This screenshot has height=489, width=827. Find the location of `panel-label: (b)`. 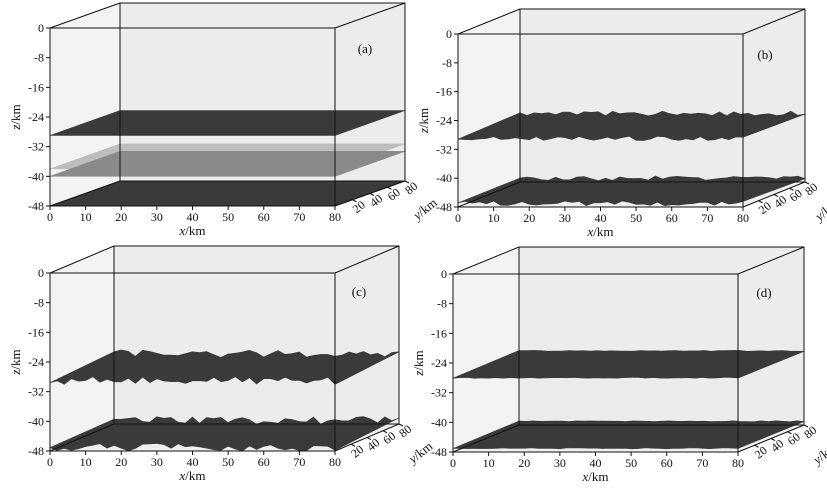

panel-label: (b) is located at coordinates (764, 54).